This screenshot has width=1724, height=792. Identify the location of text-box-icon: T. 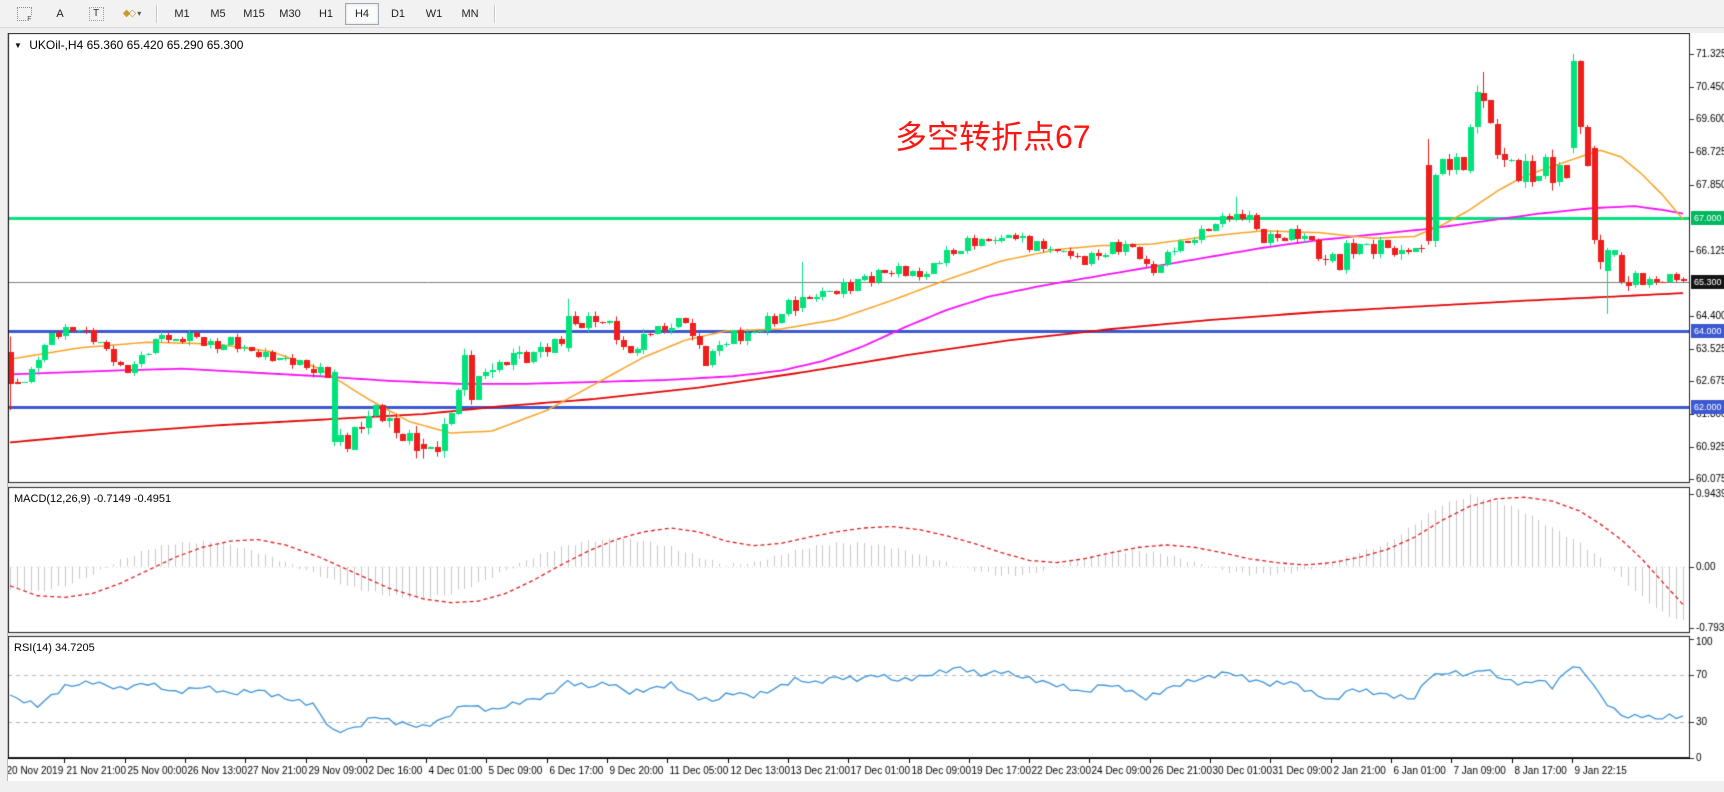
(96, 13).